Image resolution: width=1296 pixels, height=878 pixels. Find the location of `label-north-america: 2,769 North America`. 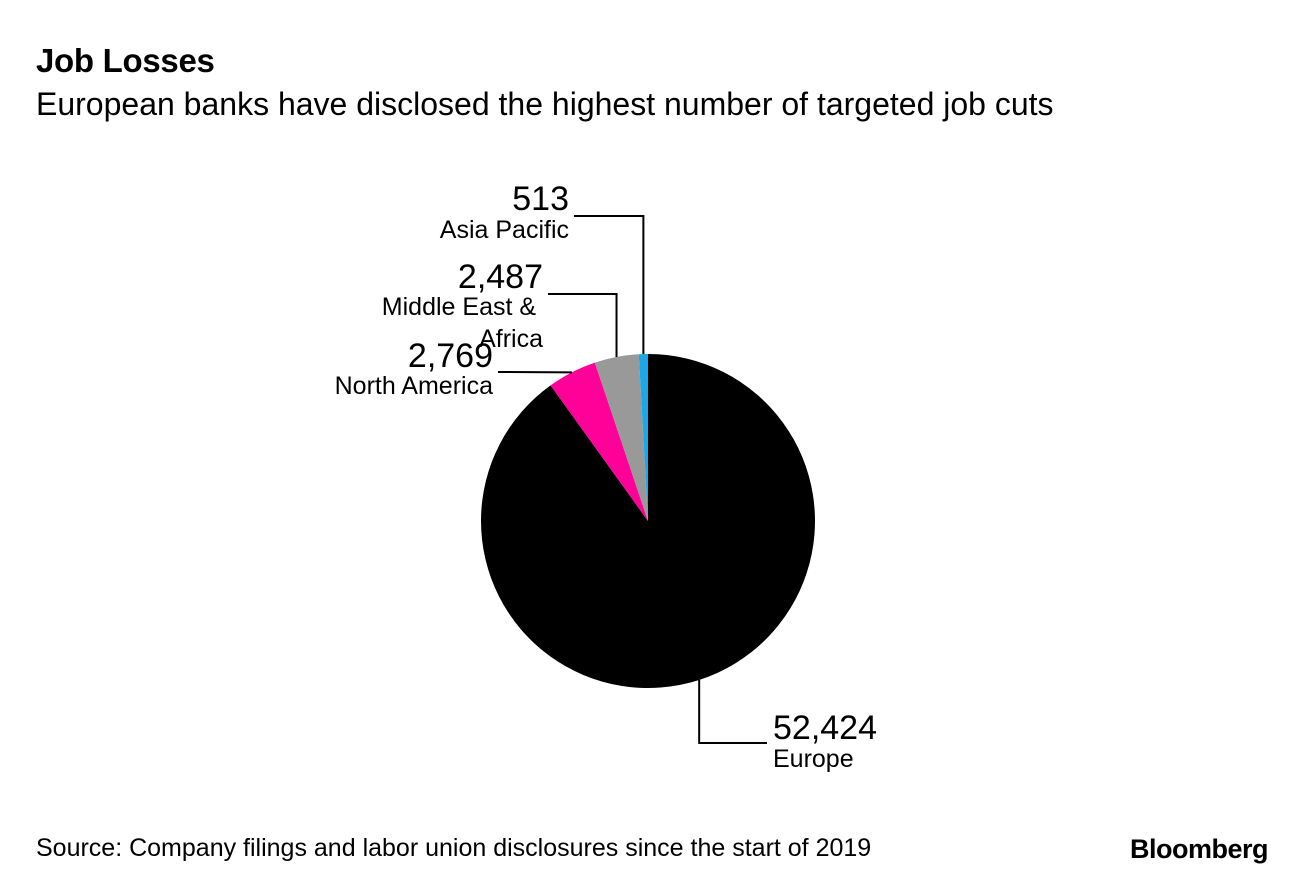

label-north-america: 2,769 North America is located at coordinates (414, 368).